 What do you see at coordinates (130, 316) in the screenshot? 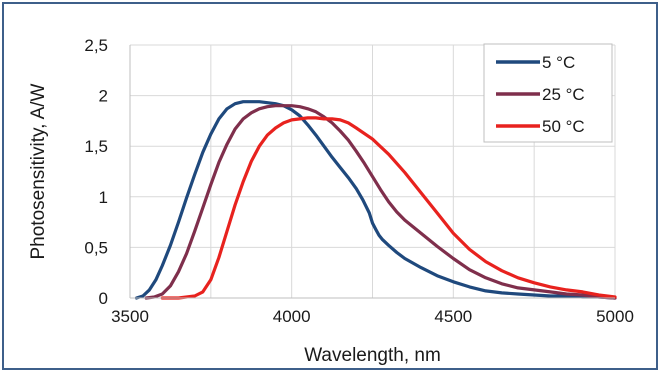
I see `x-tick-label: 3500` at bounding box center [130, 316].